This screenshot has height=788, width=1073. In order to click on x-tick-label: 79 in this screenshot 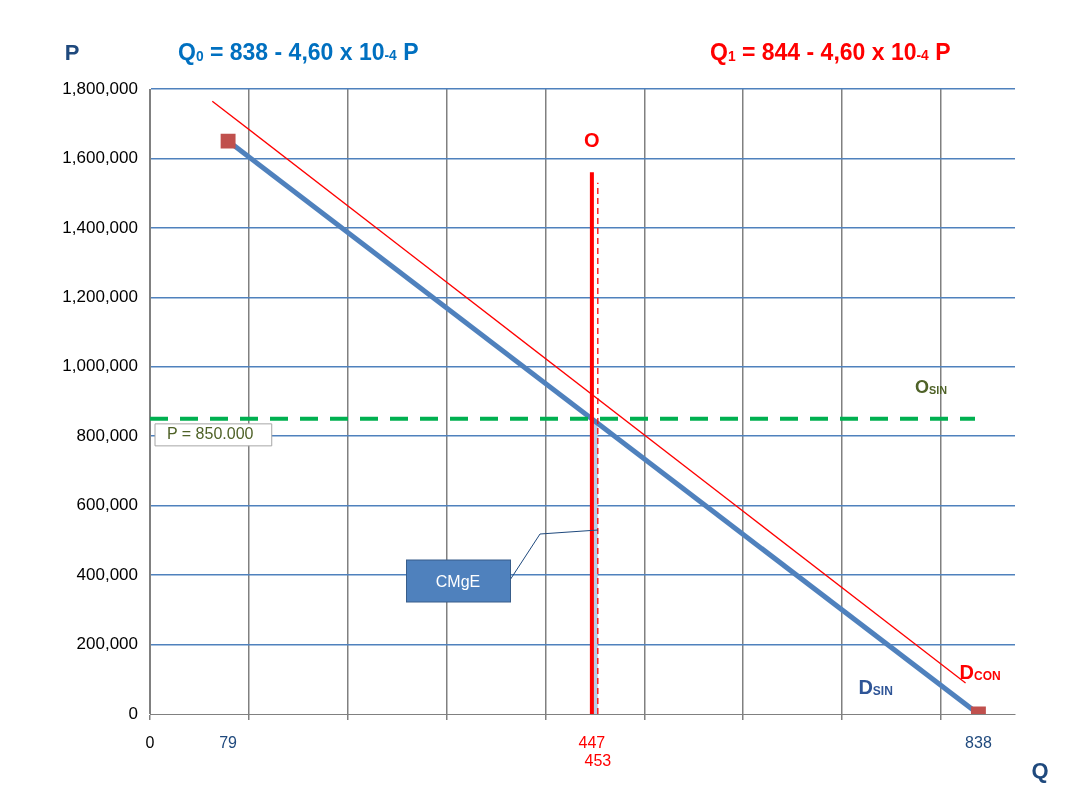, I will do `click(228, 743)`.